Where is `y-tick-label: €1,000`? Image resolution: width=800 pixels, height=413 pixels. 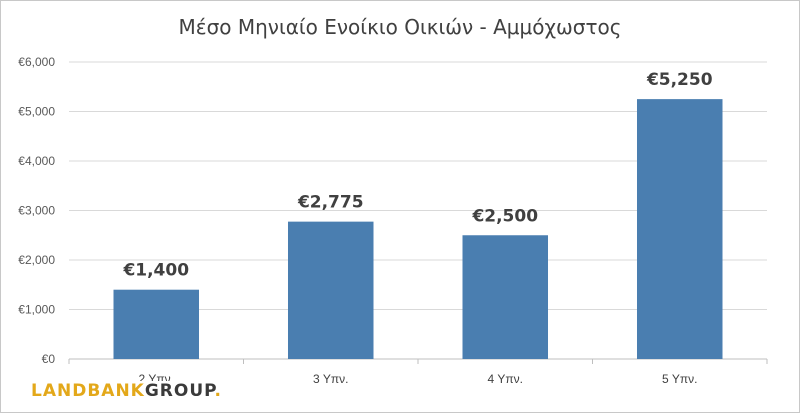
y-tick-label: €1,000 is located at coordinates (36, 310).